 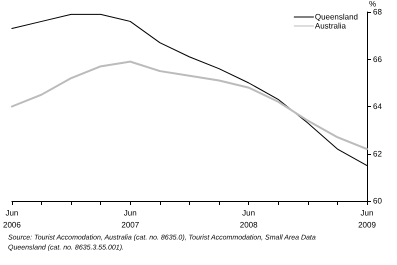 I want to click on x-tick-label: Jun 2006, so click(x=12, y=219).